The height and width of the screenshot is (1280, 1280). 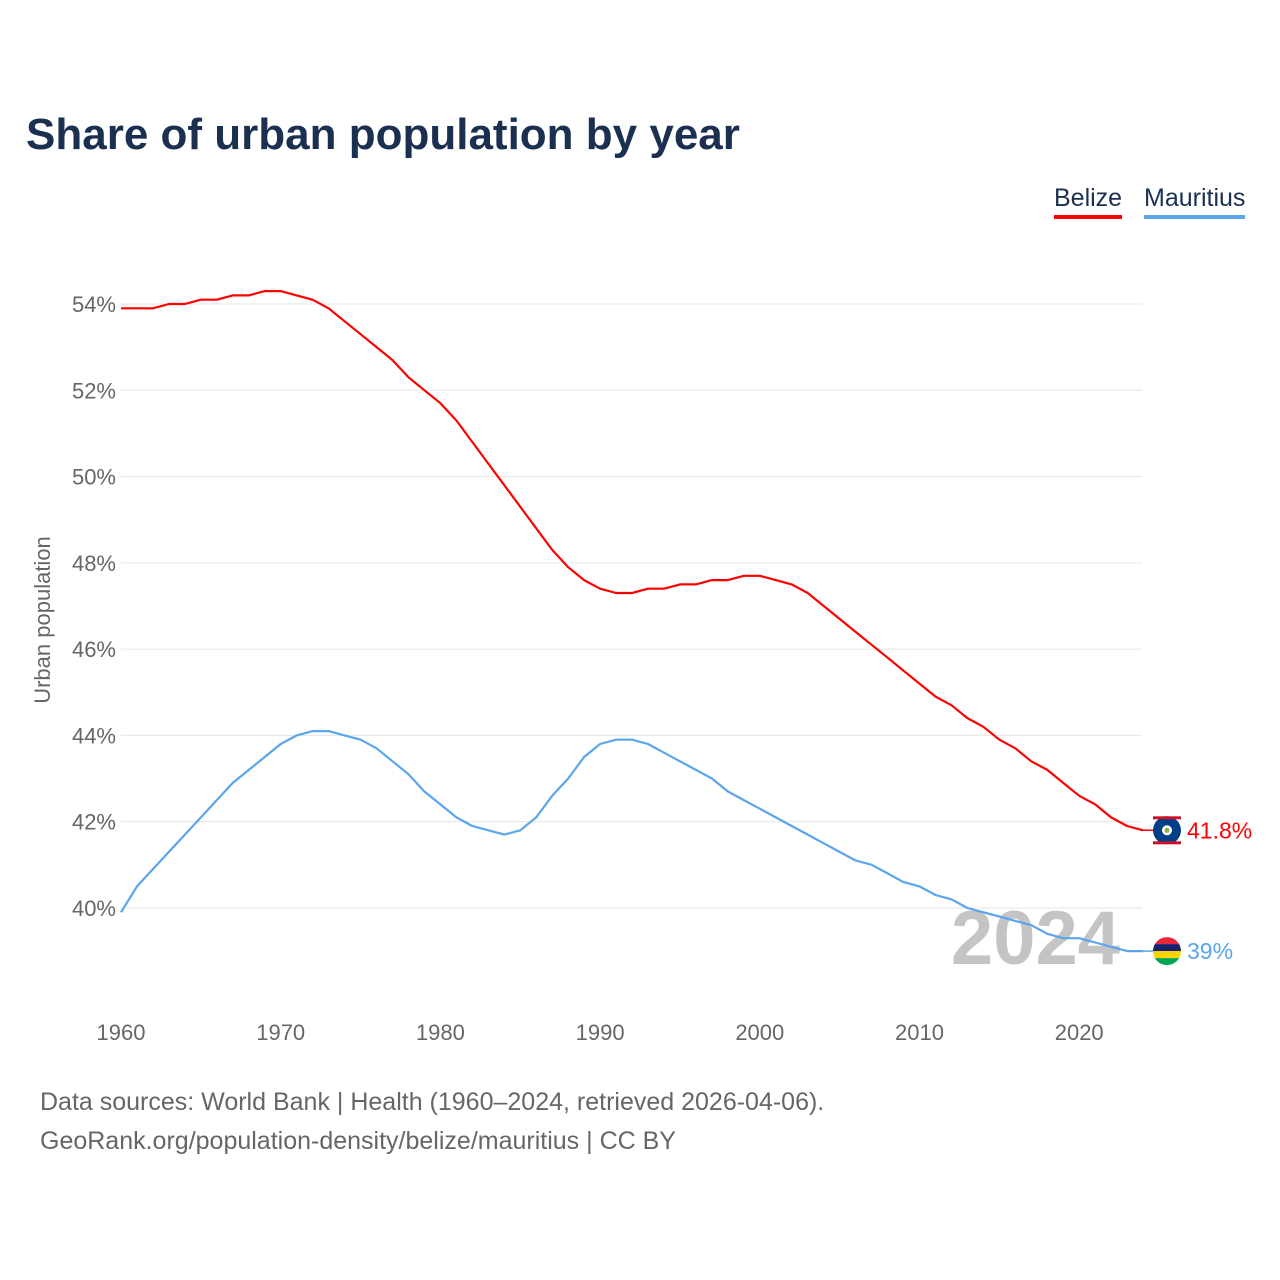 I want to click on x-tick-label: 1970, so click(x=280, y=1032).